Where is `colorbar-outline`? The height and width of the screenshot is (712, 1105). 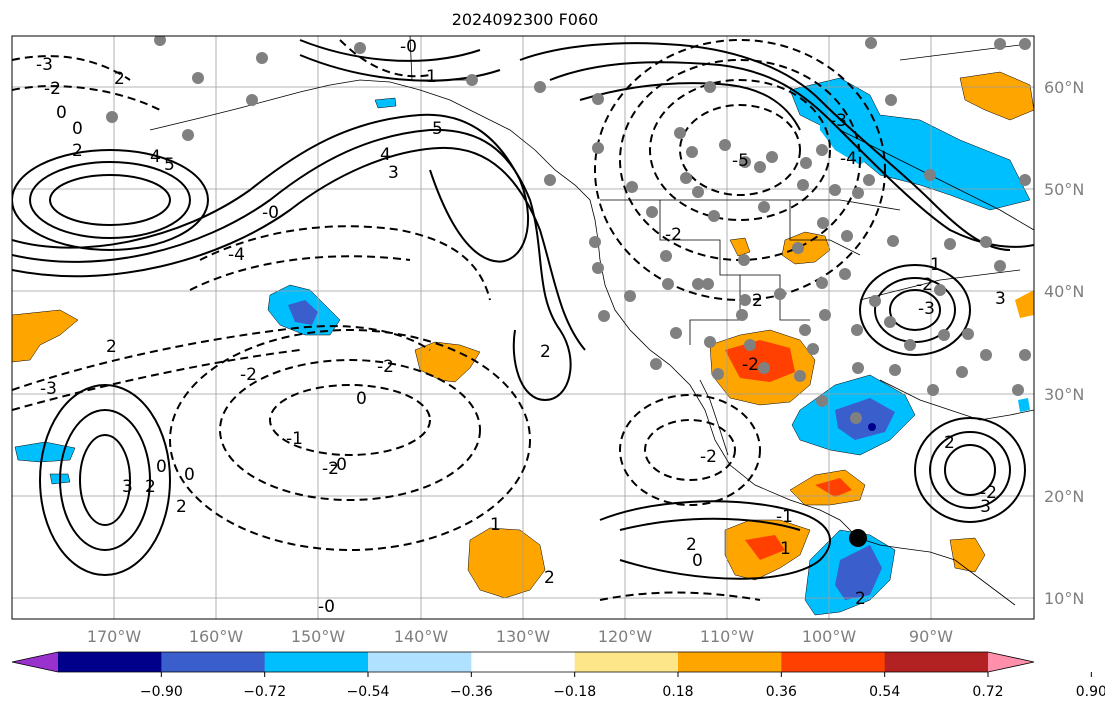 colorbar-outline is located at coordinates (523, 662).